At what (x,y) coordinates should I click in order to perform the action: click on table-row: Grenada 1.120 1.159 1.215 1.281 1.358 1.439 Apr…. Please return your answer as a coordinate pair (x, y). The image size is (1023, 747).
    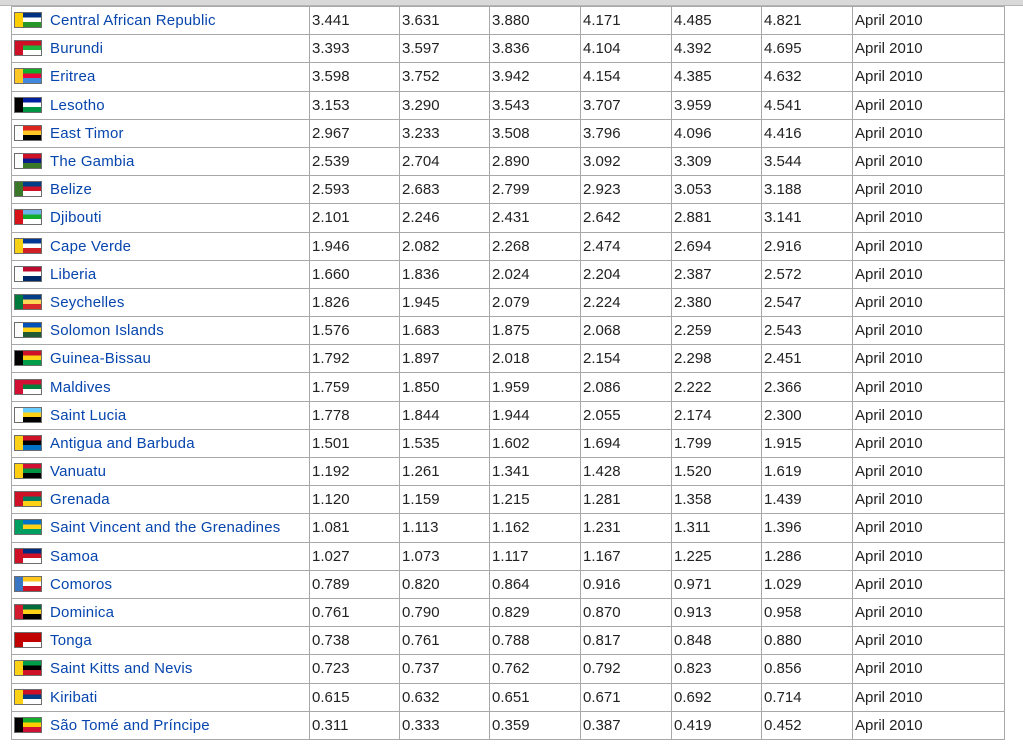
    Looking at the image, I should click on (508, 500).